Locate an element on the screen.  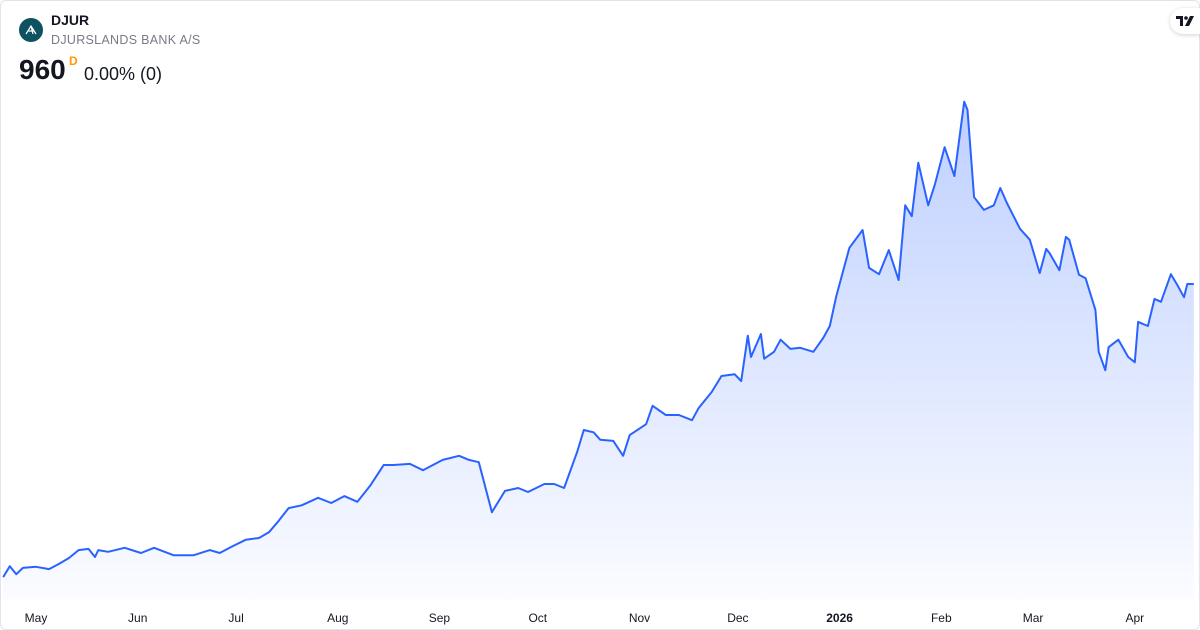
x-tick-label: Aug is located at coordinates (337, 618).